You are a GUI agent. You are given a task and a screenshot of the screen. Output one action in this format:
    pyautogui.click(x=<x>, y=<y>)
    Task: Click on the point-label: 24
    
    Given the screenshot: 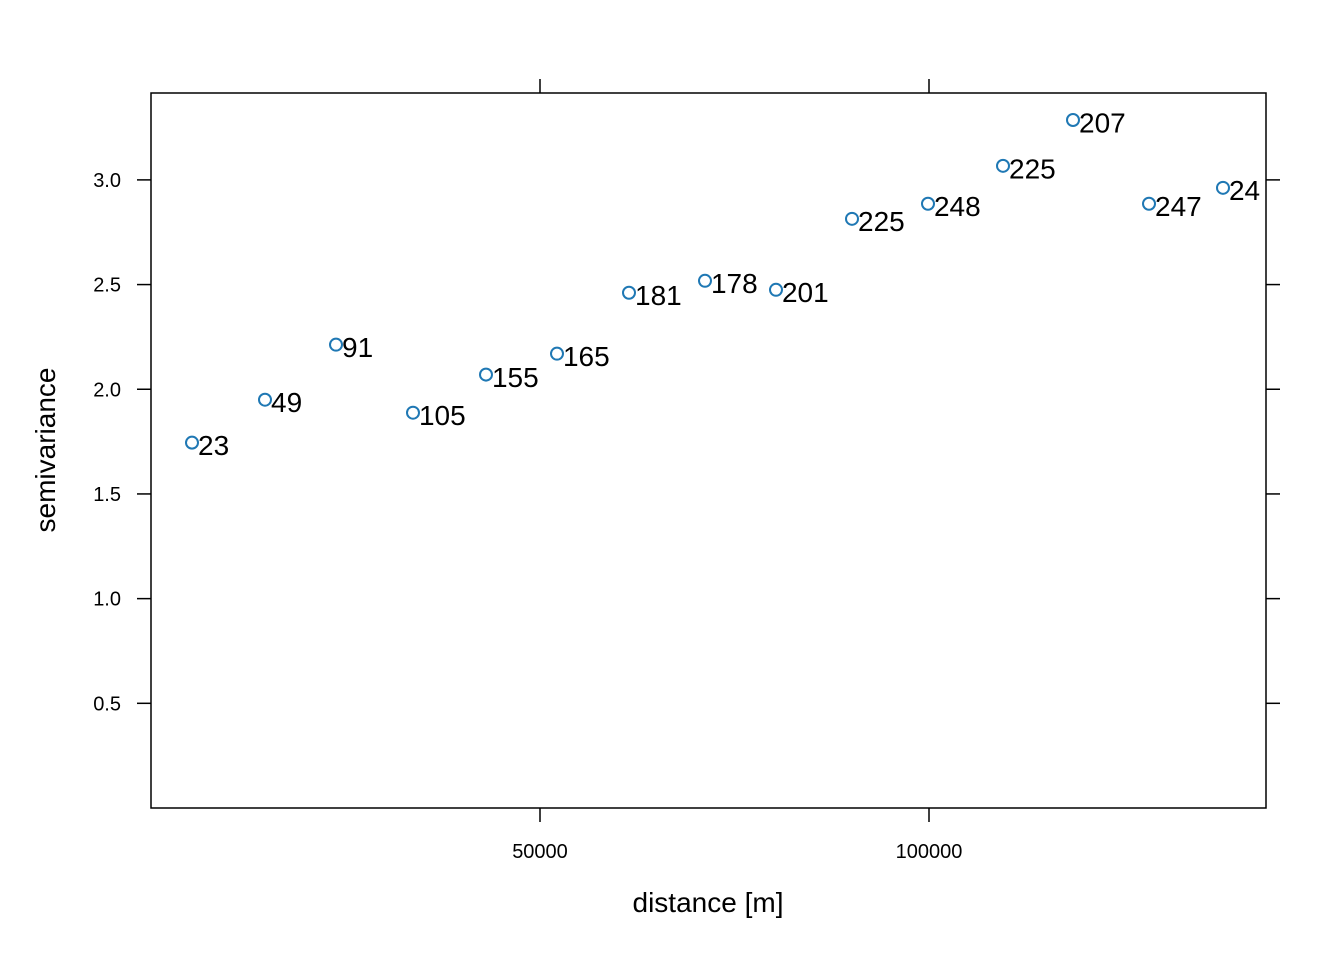 What is the action you would take?
    pyautogui.click(x=1244, y=190)
    